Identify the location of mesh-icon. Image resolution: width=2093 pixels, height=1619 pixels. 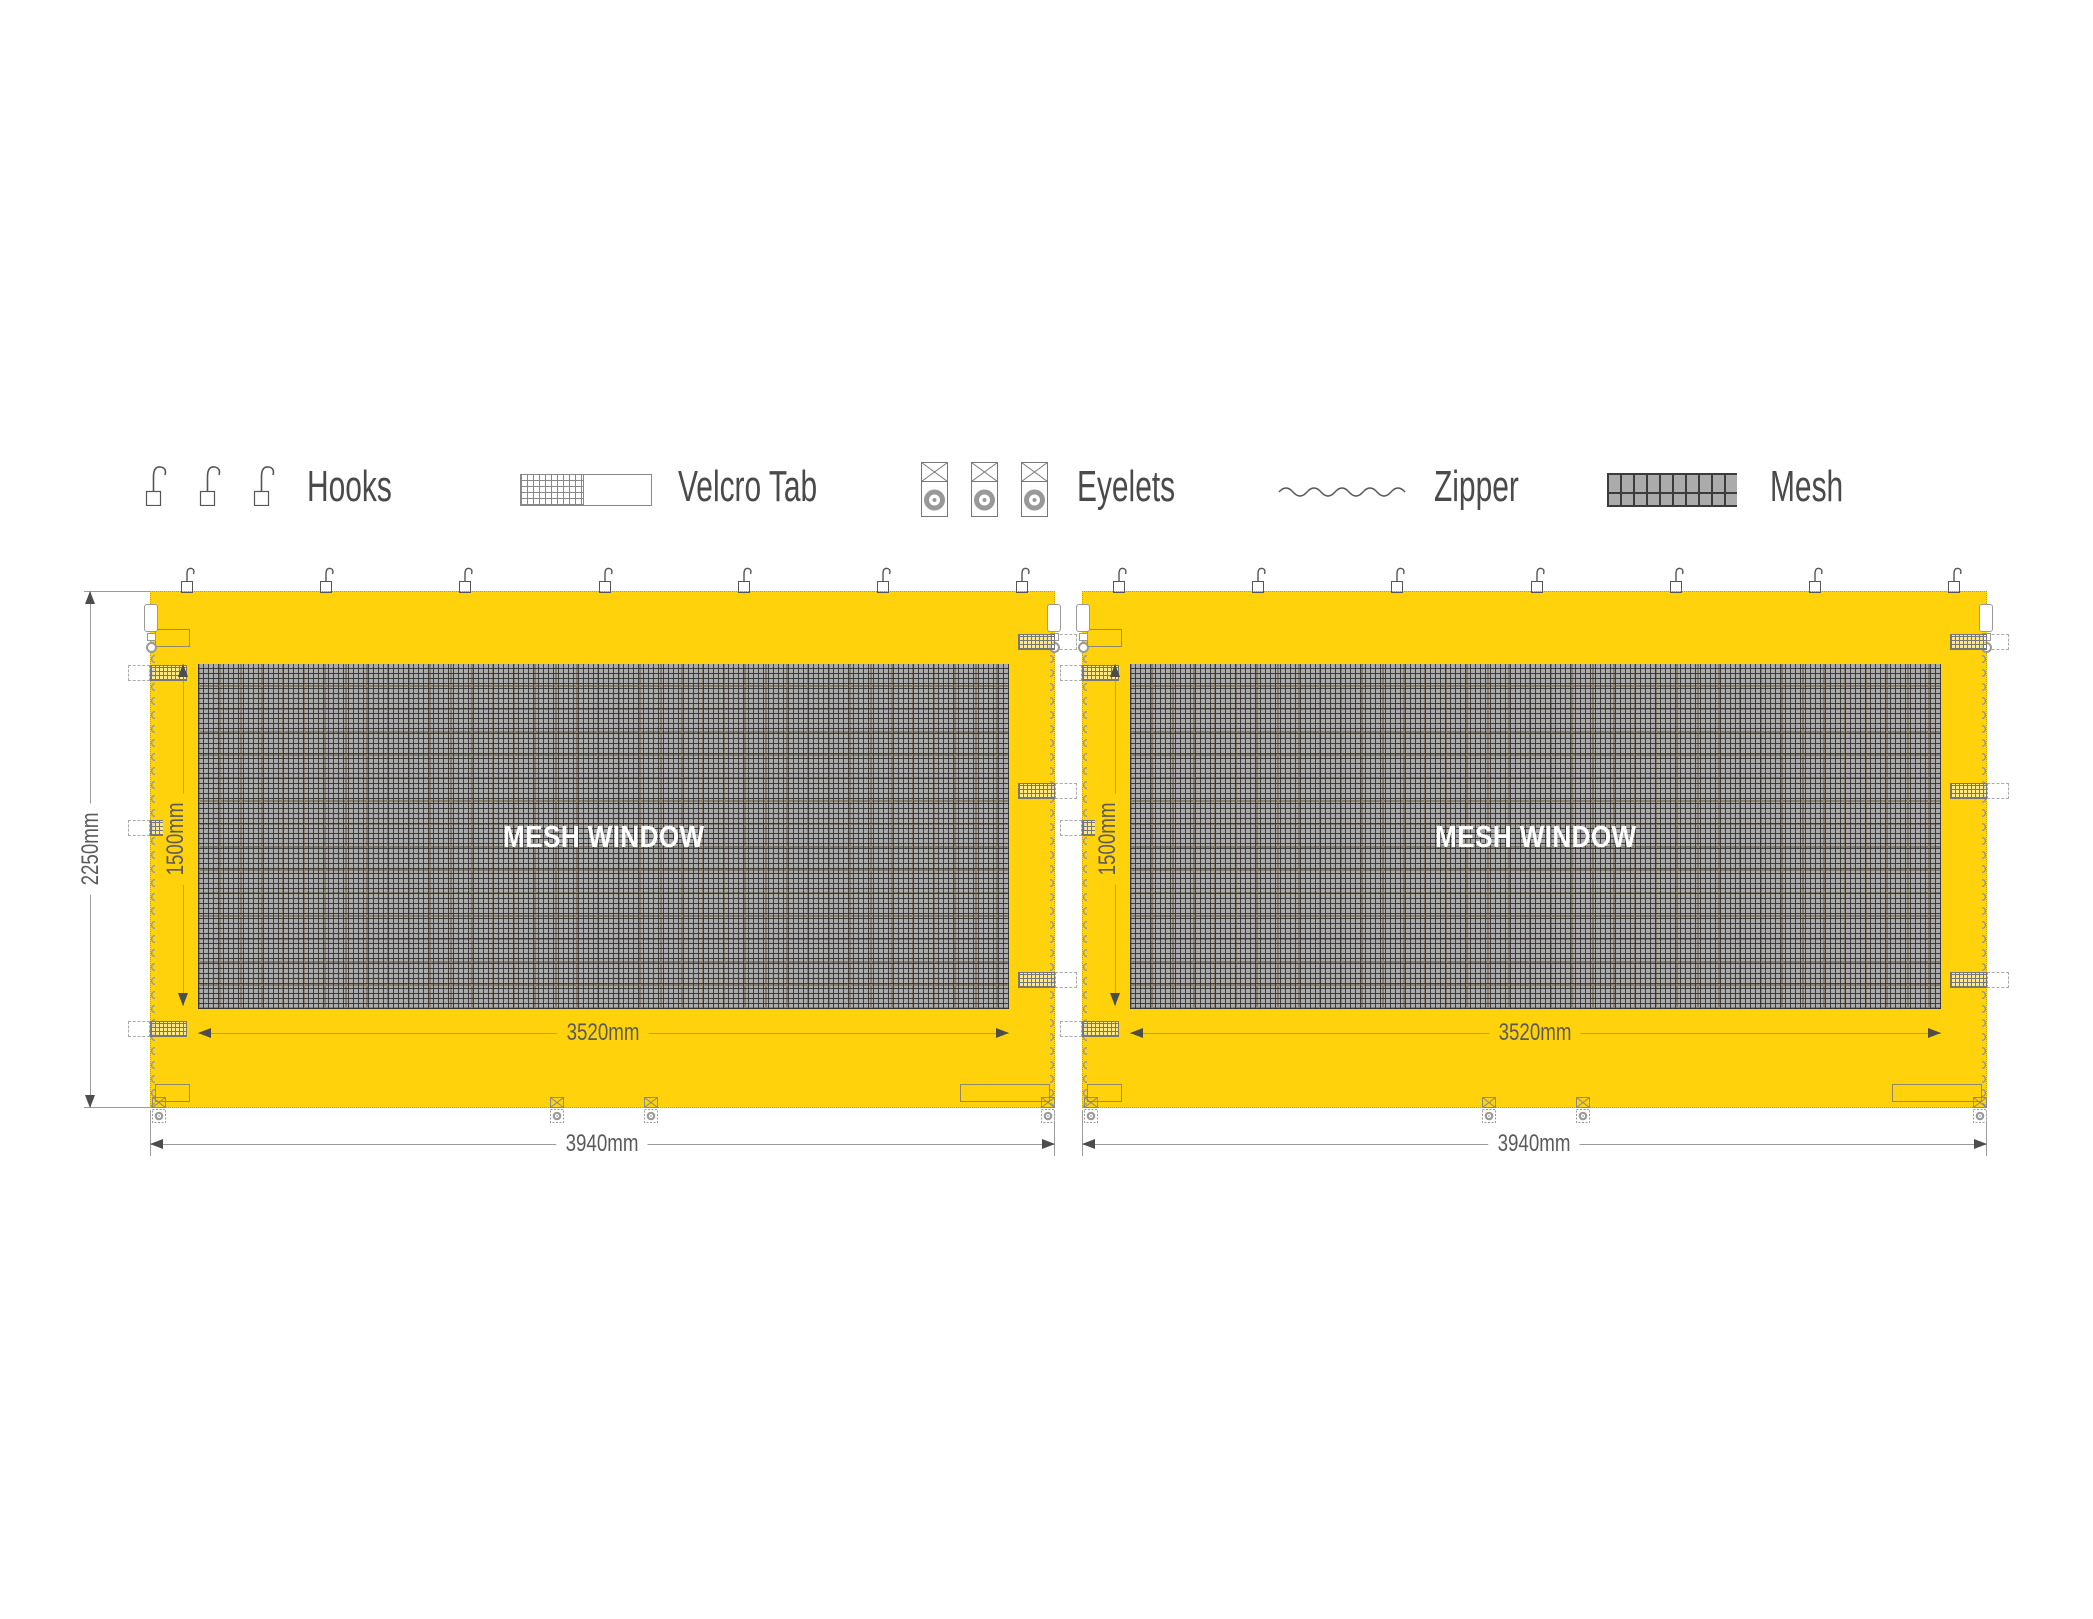
(1672, 490).